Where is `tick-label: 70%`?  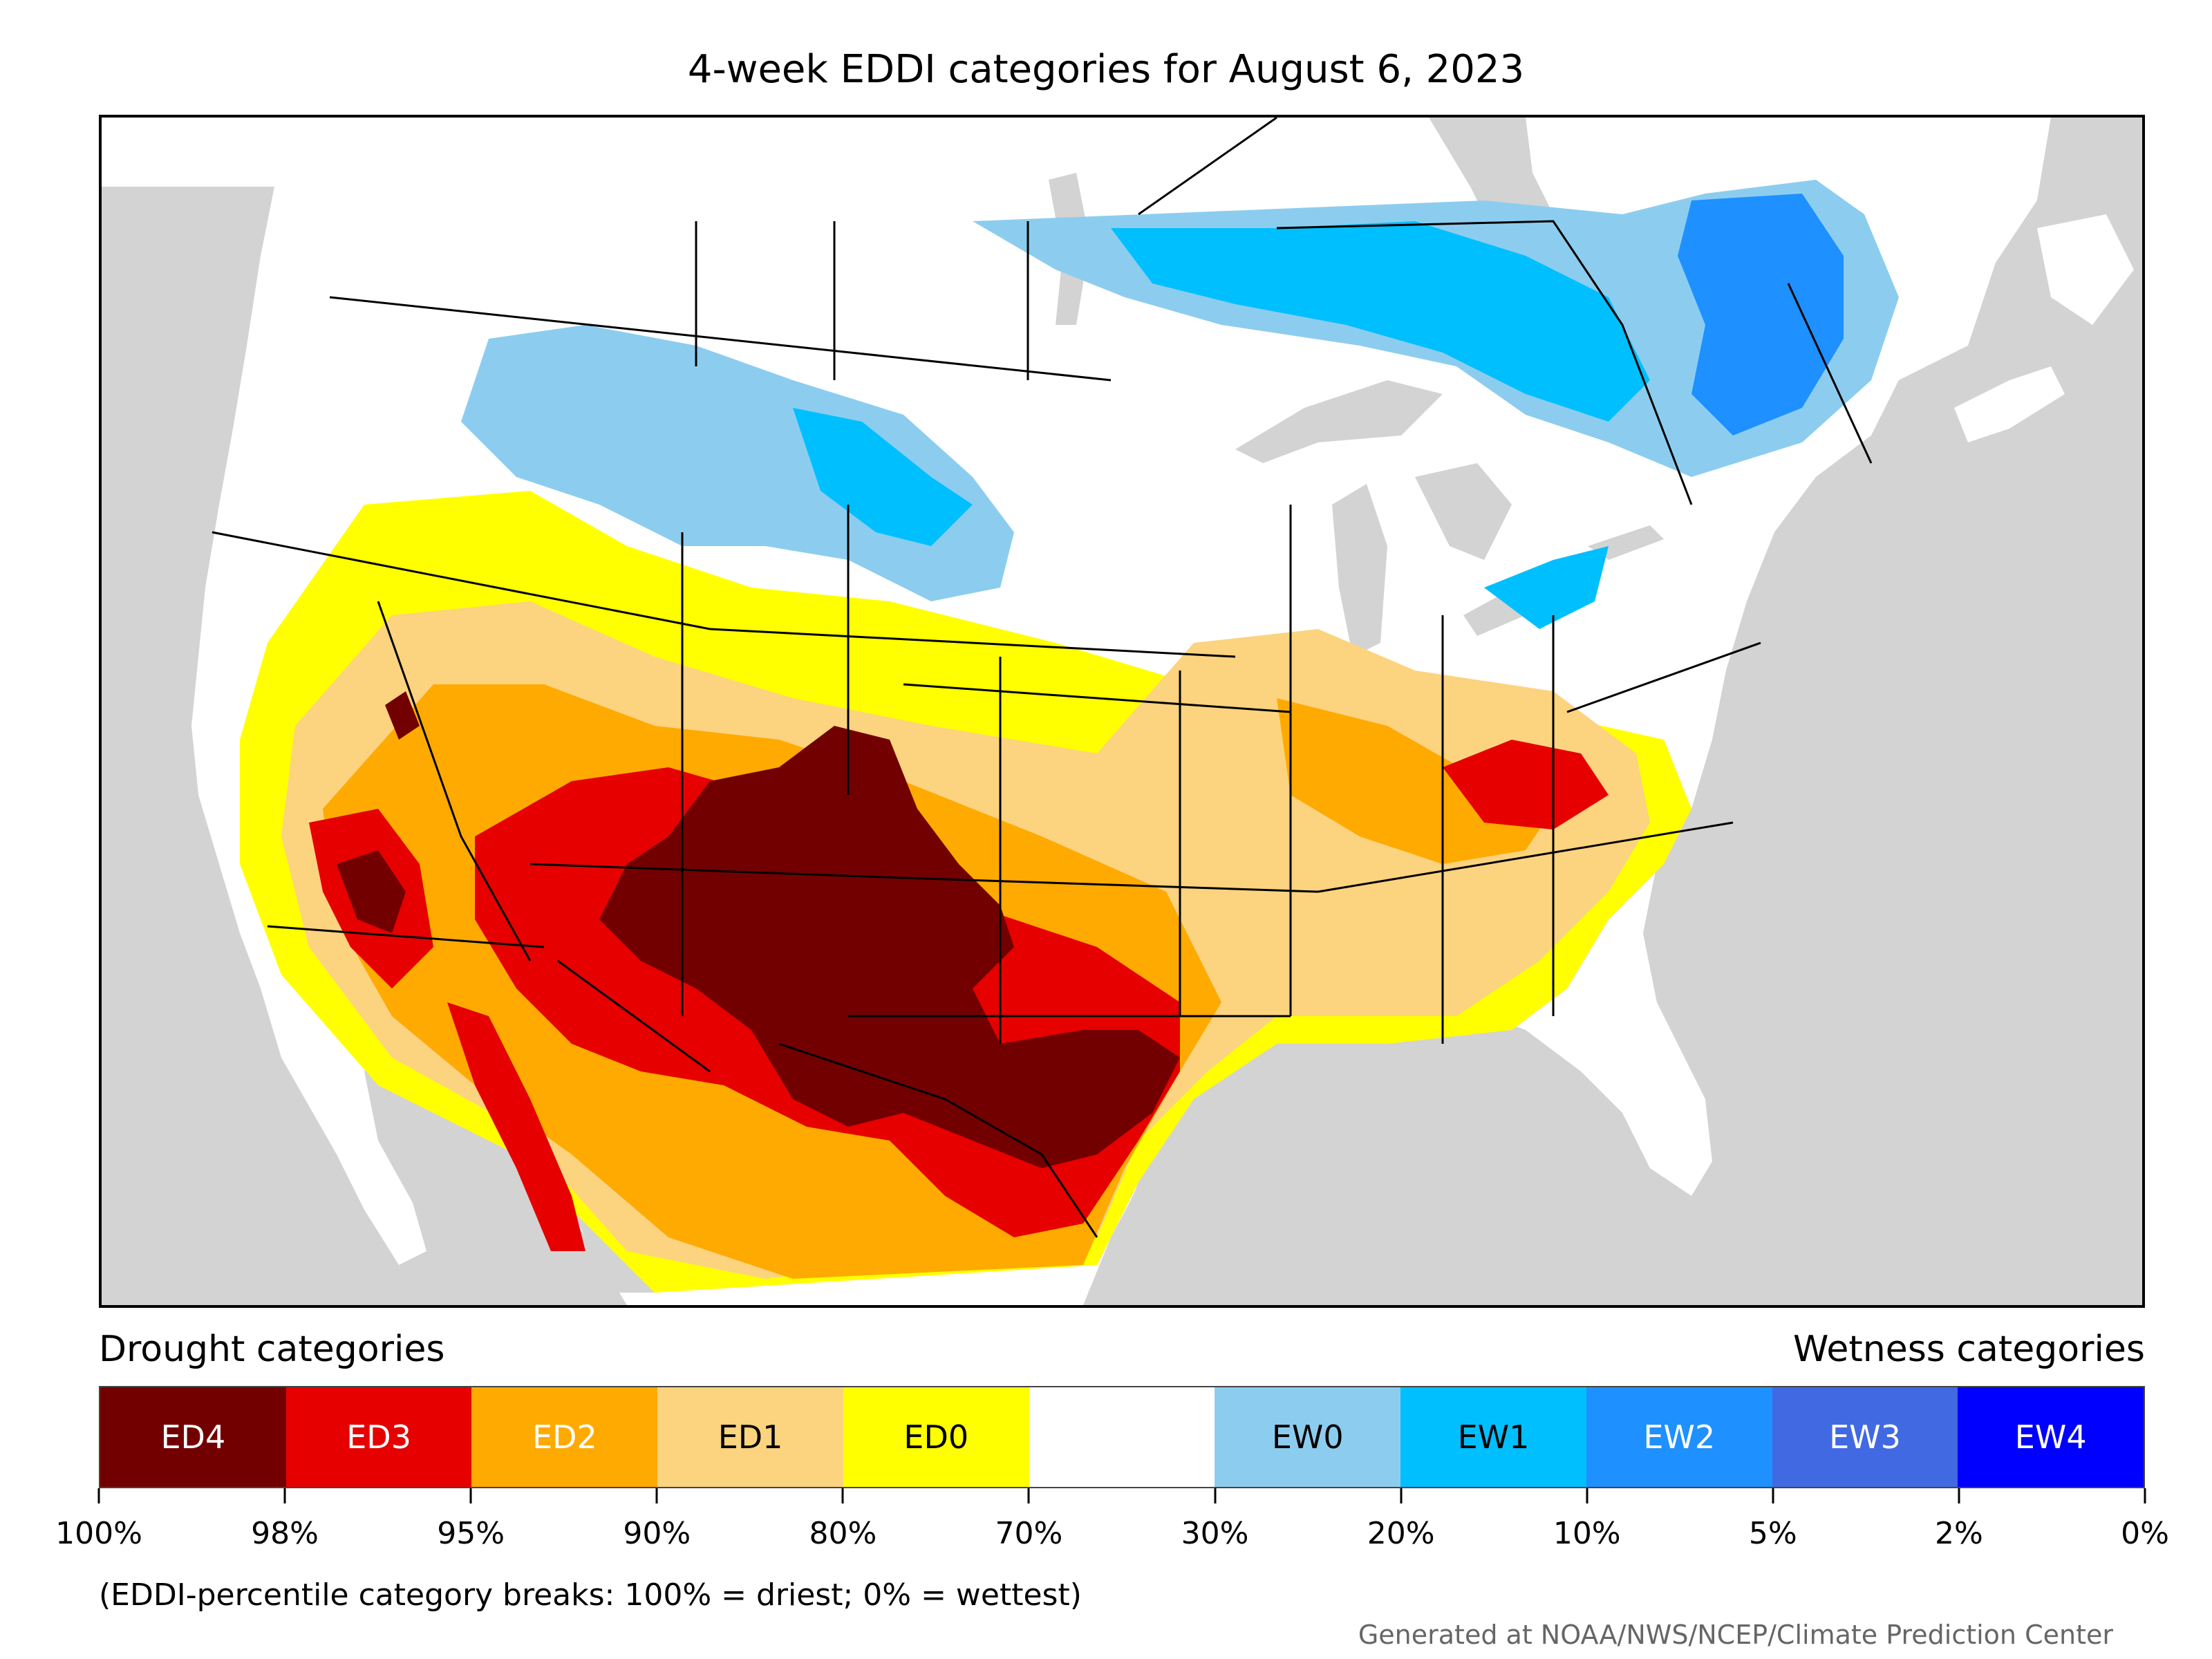
tick-label: 70% is located at coordinates (1029, 1534).